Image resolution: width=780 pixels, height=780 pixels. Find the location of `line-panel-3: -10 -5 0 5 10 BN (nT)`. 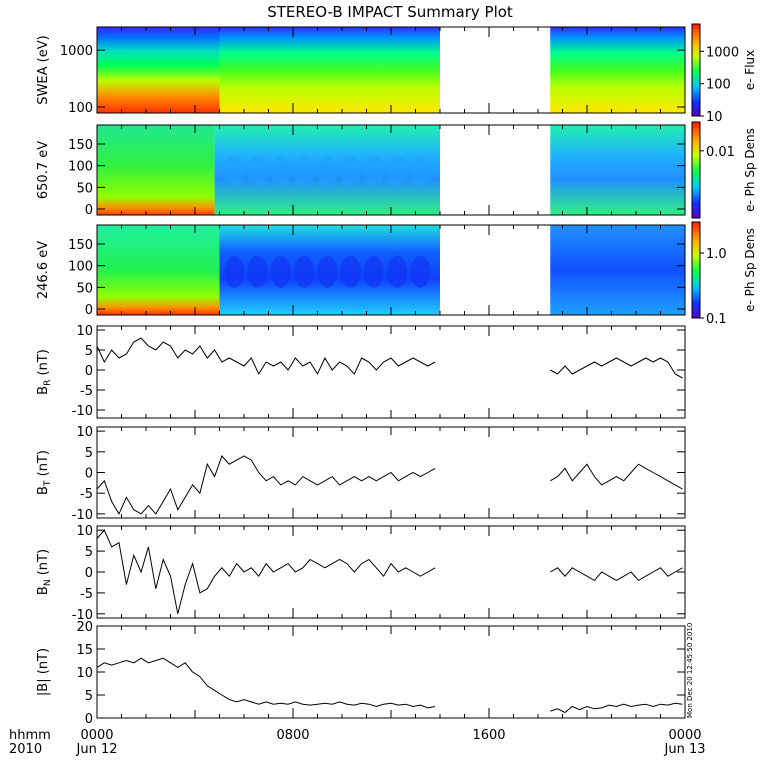

line-panel-3: -10 -5 0 5 10 BN (nT) is located at coordinates (361, 573).